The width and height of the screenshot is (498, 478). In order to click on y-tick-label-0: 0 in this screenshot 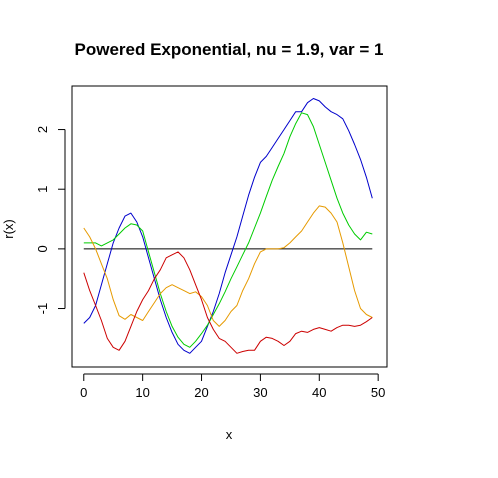, I will do `click(42, 248)`.